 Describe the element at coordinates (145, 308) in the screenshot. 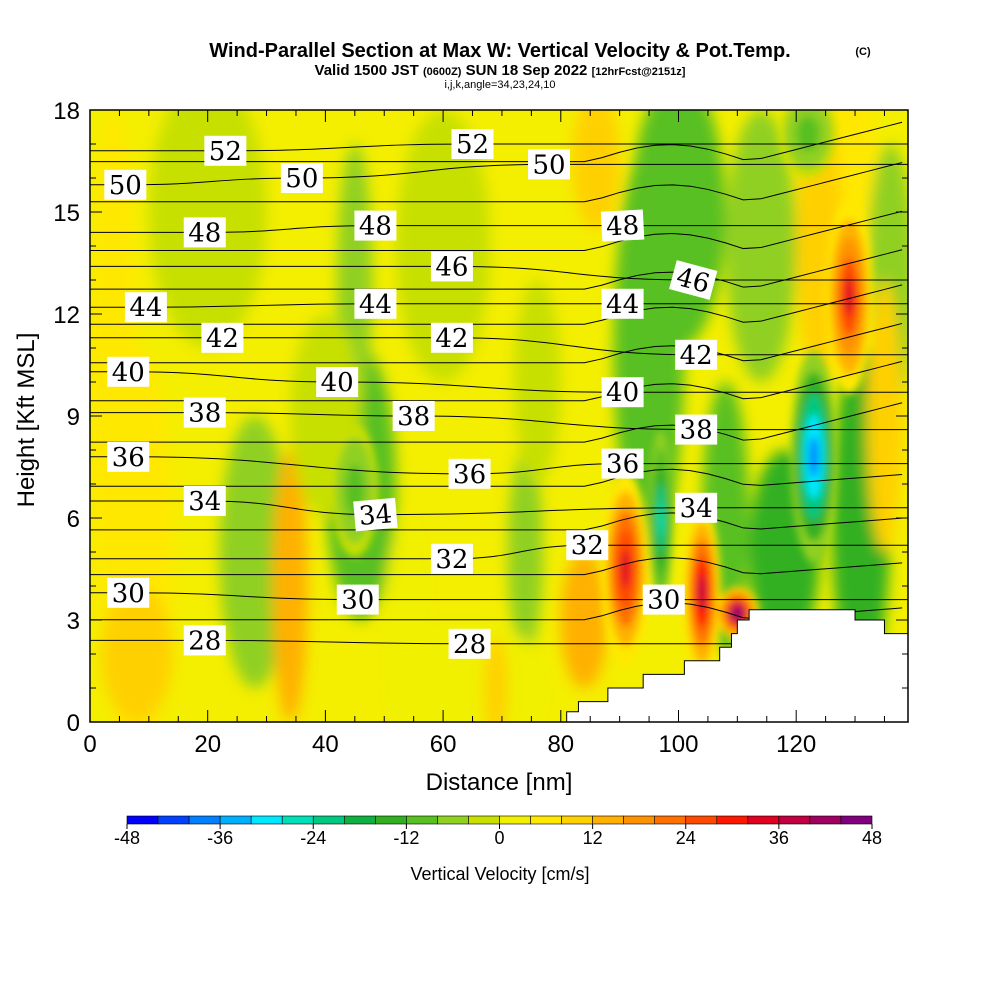

I see `theta-label-text: 44` at that location.